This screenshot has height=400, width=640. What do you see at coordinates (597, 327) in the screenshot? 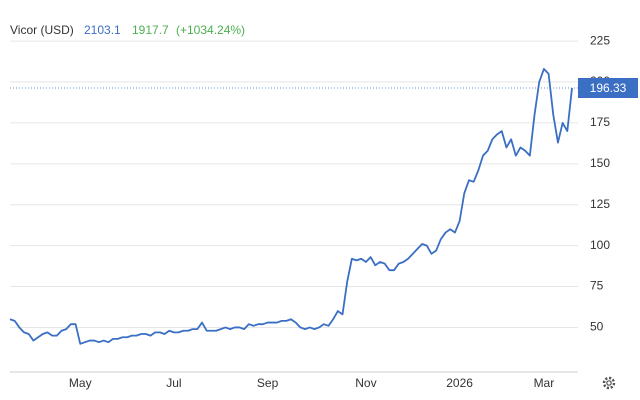
I see `y-tick-label: 50` at bounding box center [597, 327].